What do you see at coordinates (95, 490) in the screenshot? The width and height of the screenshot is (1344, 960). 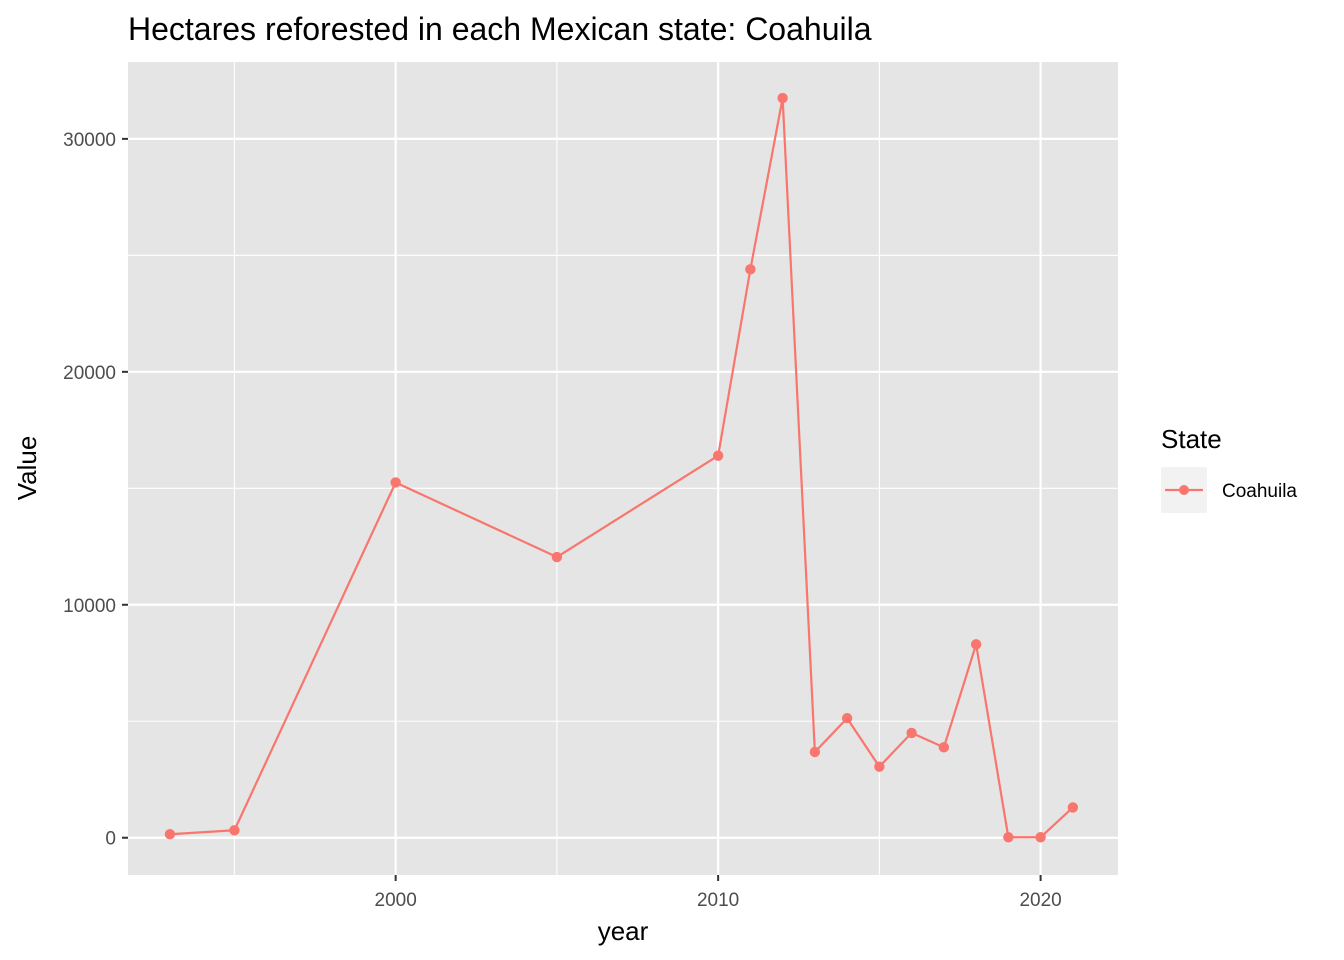 I see `y-axis: 0 10000 20000 30000` at bounding box center [95, 490].